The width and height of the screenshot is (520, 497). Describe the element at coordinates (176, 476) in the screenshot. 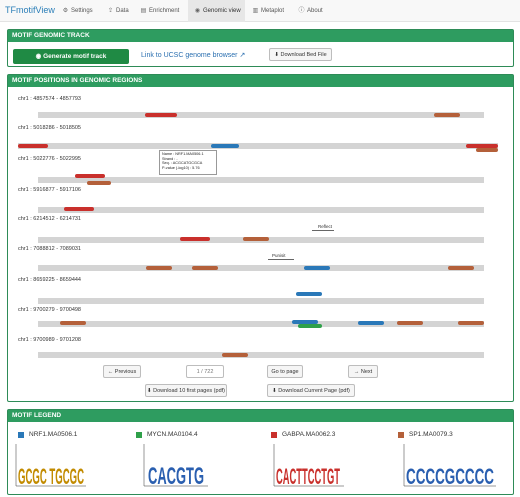

I see `motif-logo-mycn-letters: CACGTG` at that location.